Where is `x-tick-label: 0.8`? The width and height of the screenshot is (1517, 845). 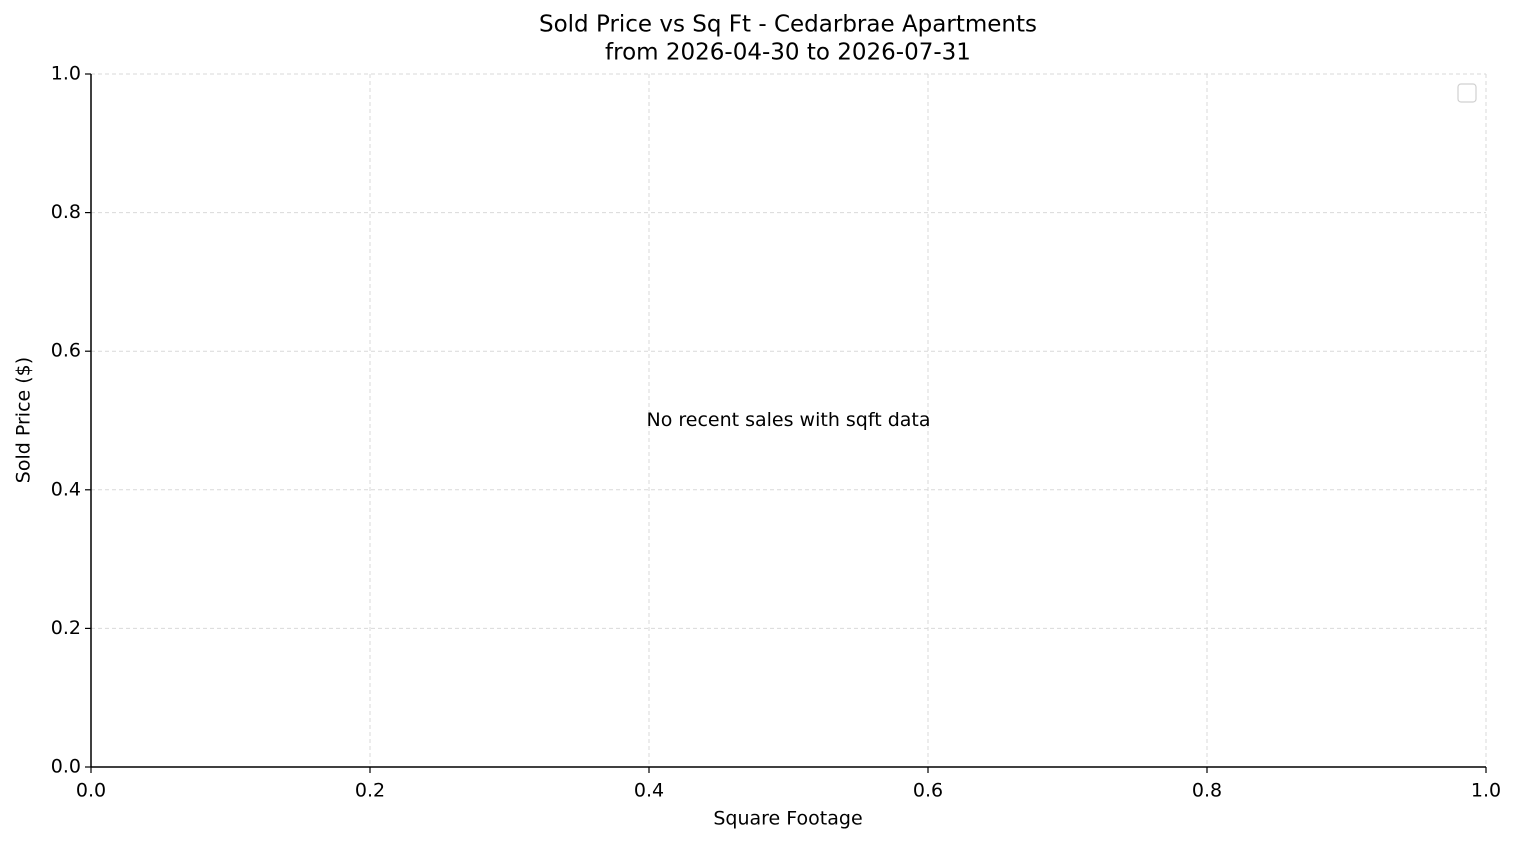 x-tick-label: 0.8 is located at coordinates (1207, 791).